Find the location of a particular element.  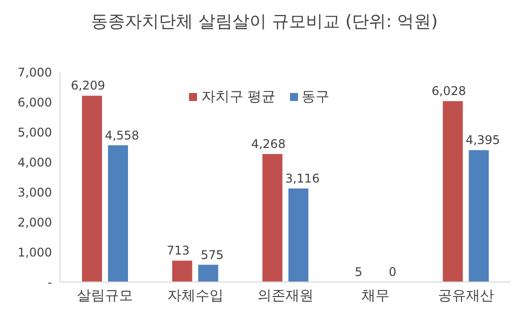

data-label: 5 is located at coordinates (358, 271).